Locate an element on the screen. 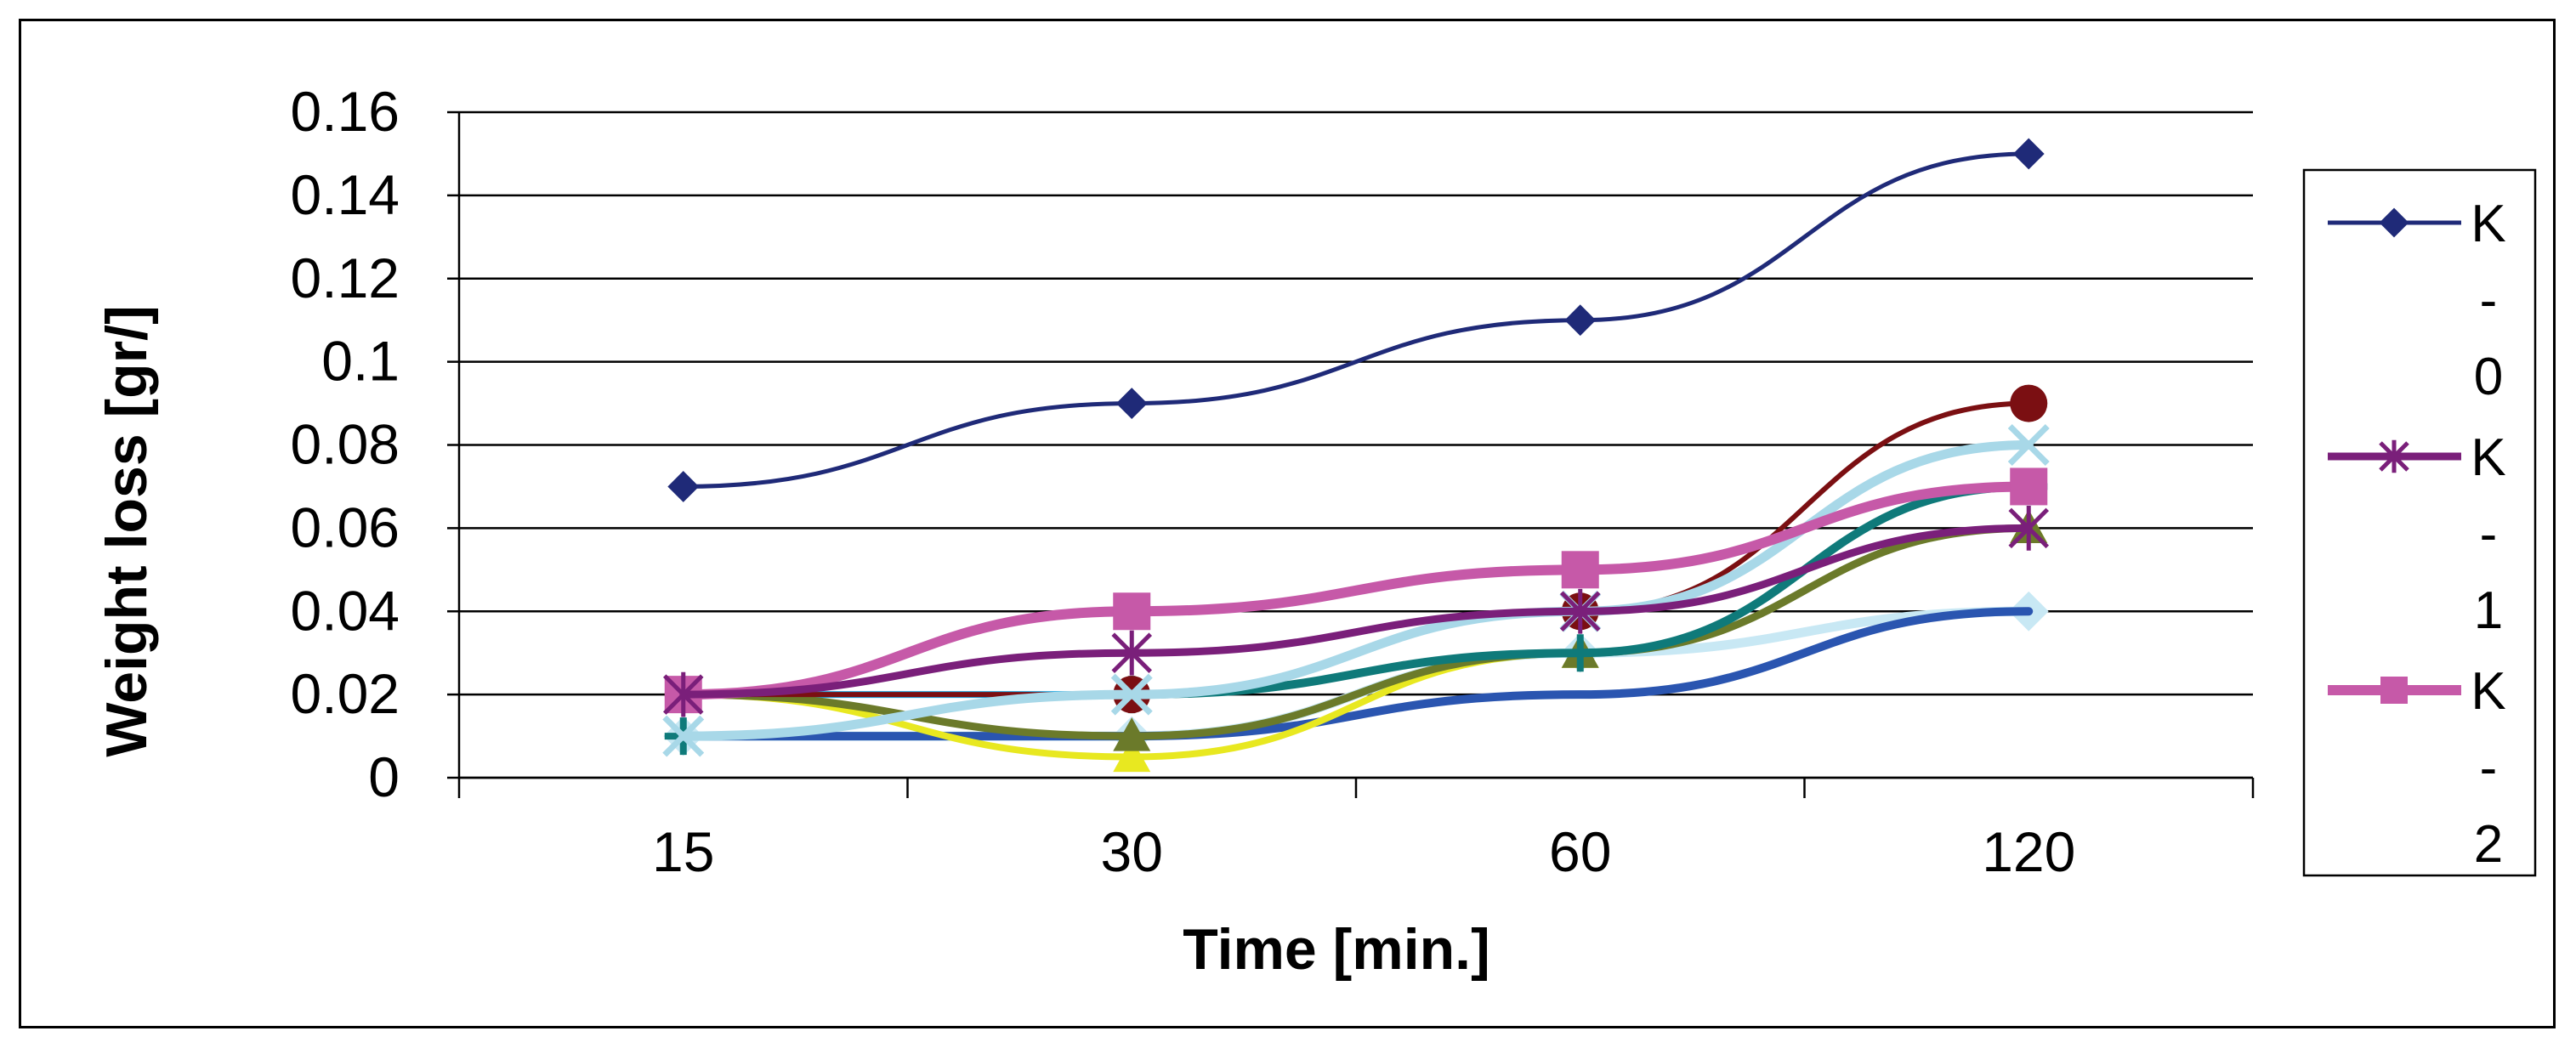 Image resolution: width=2576 pixels, height=1048 pixels. y-tick-label: 0.1 is located at coordinates (361, 361).